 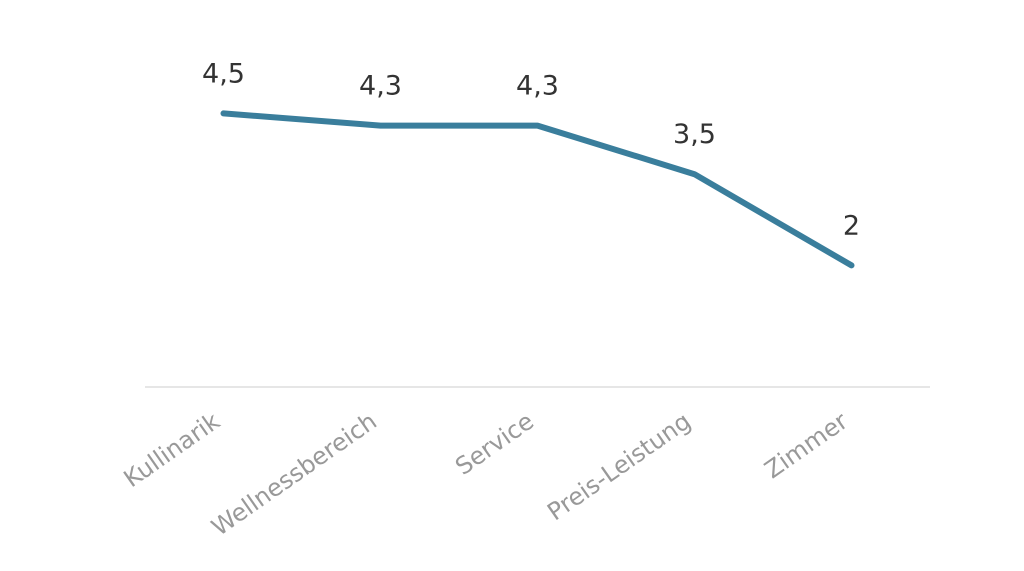 What do you see at coordinates (494, 444) in the screenshot?
I see `x-tick-label-2: Service` at bounding box center [494, 444].